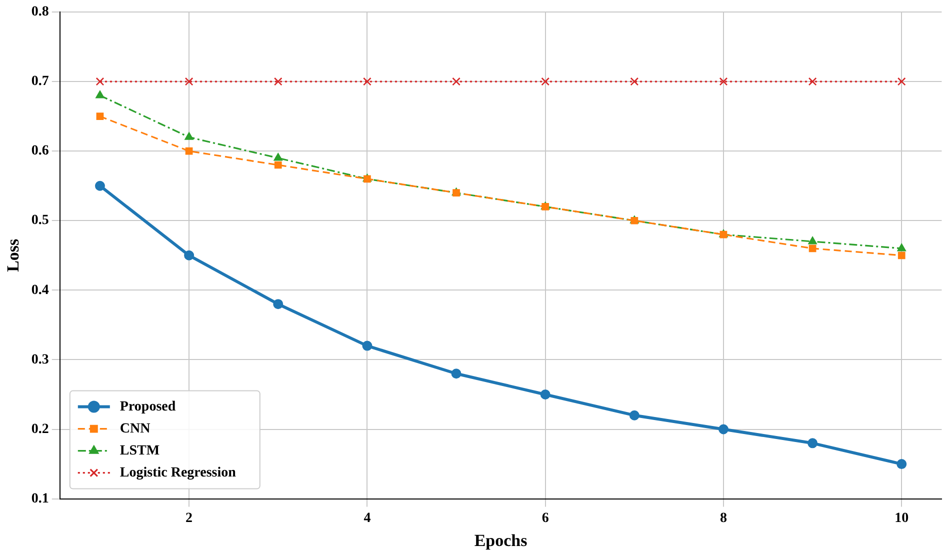 The image size is (948, 554). What do you see at coordinates (189, 518) in the screenshot?
I see `x-tick-label: 2` at bounding box center [189, 518].